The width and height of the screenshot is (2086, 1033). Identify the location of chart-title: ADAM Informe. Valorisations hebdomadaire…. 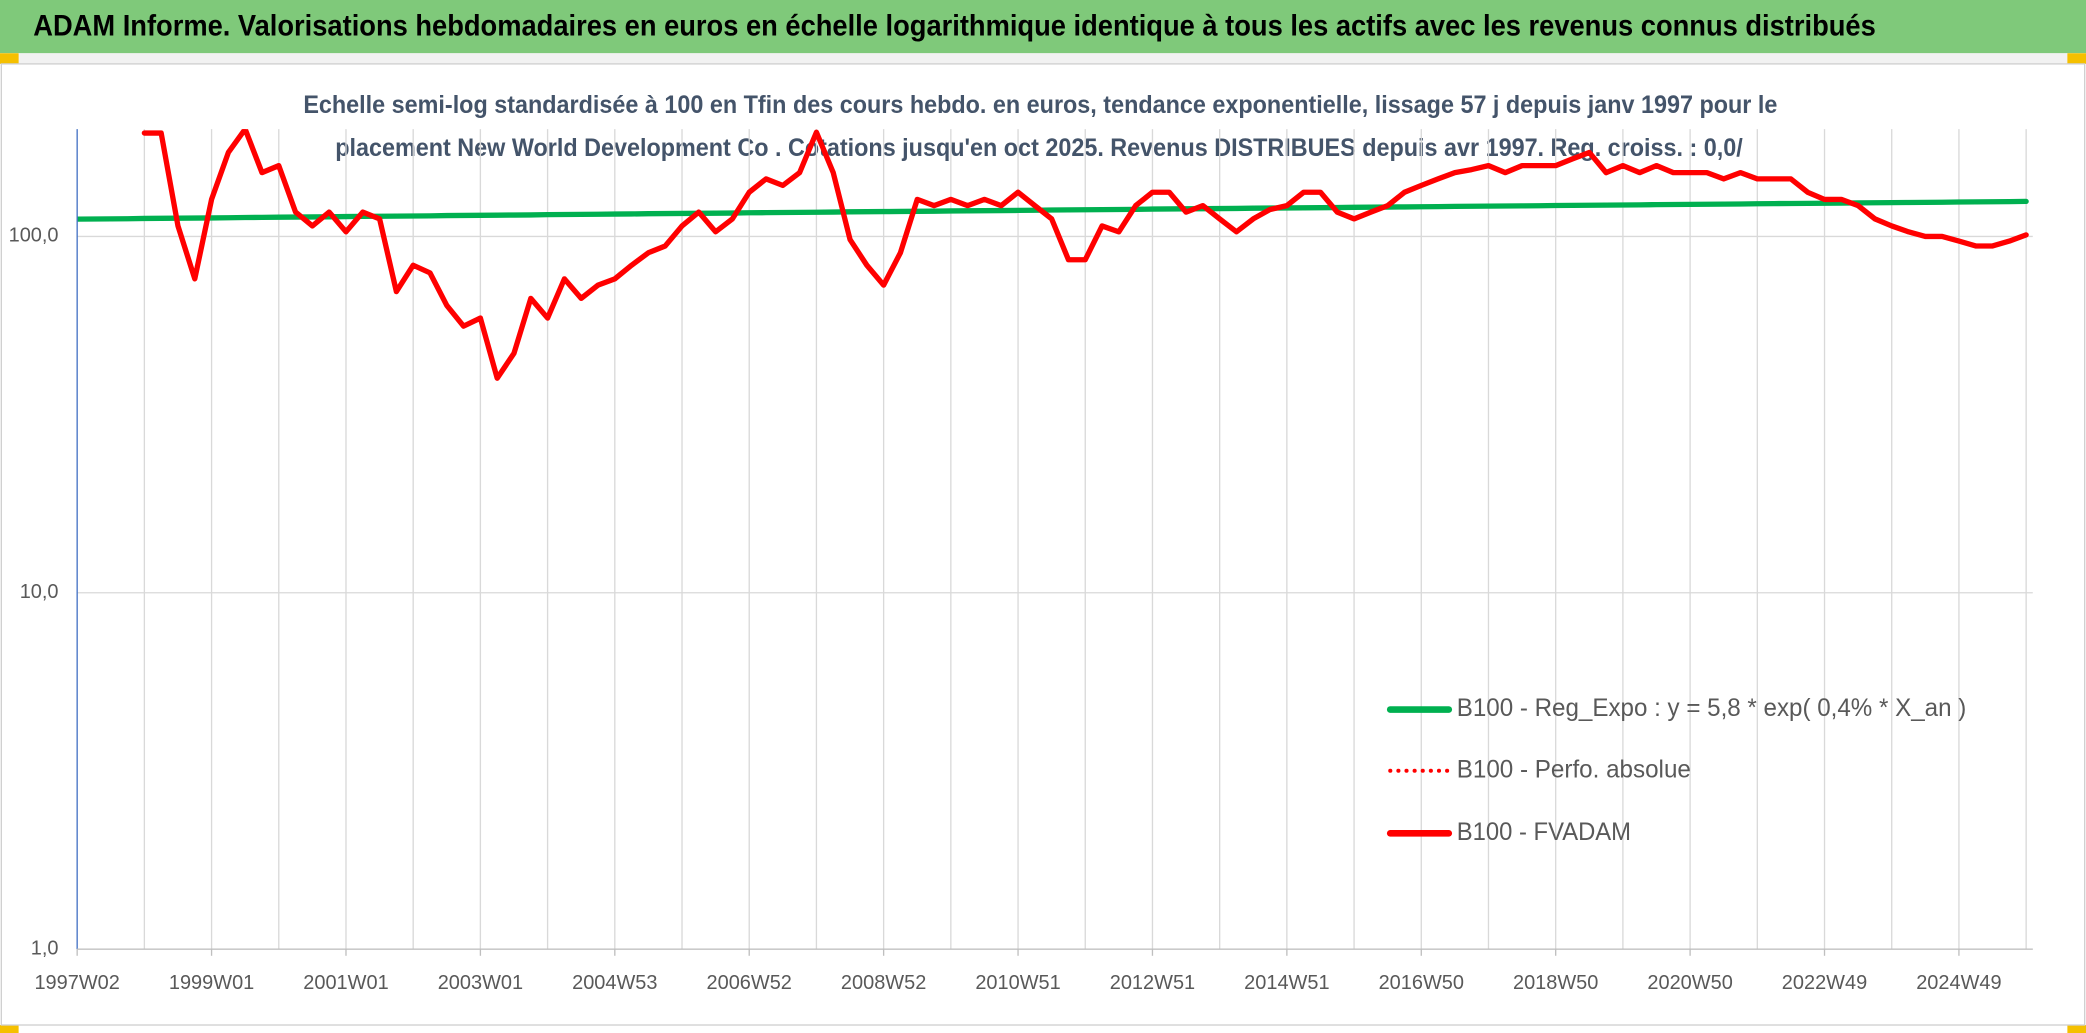
(954, 27).